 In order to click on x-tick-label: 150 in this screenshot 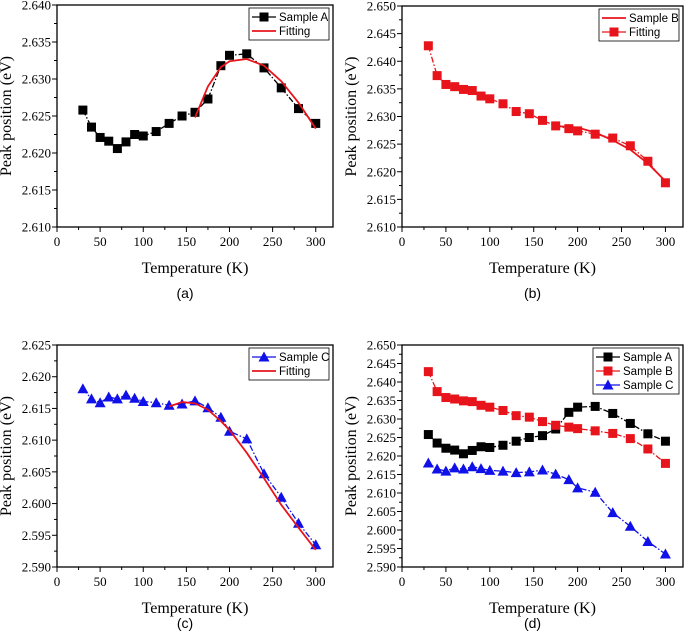, I will do `click(534, 581)`.